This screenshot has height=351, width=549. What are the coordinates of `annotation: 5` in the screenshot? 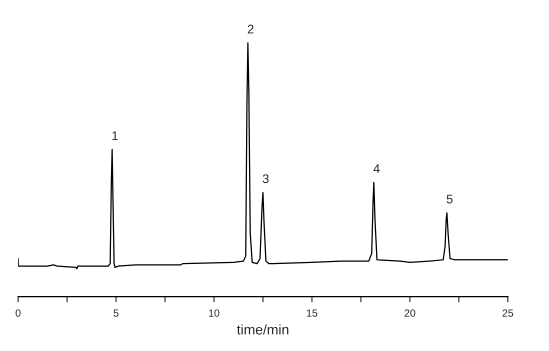 It's located at (449, 199).